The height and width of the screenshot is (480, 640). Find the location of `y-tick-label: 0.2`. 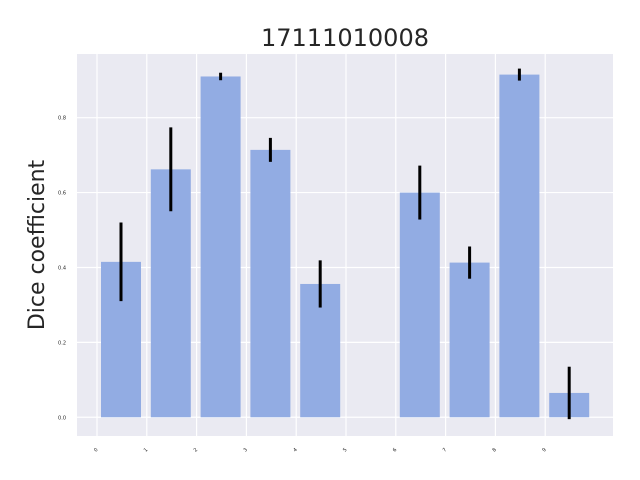

y-tick-label: 0.2 is located at coordinates (62, 343).